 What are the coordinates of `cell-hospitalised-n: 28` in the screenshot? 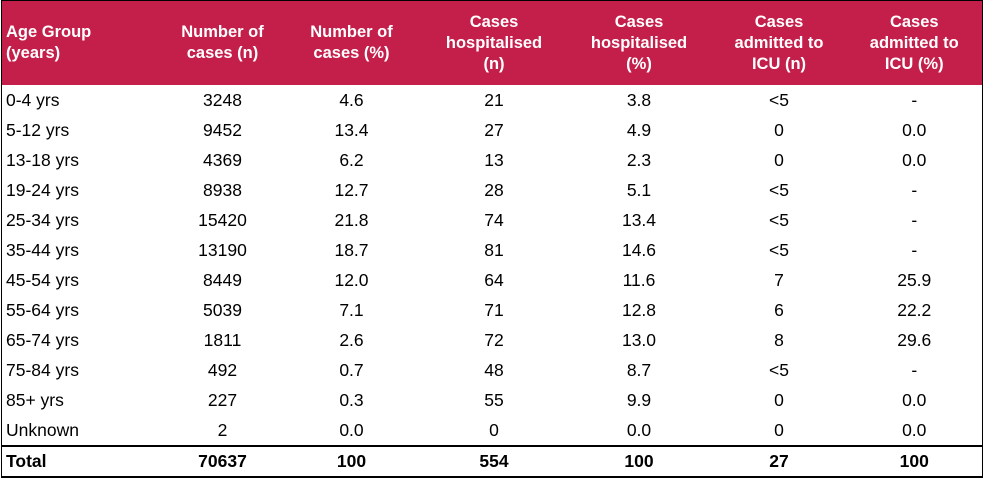 It's located at (494, 189).